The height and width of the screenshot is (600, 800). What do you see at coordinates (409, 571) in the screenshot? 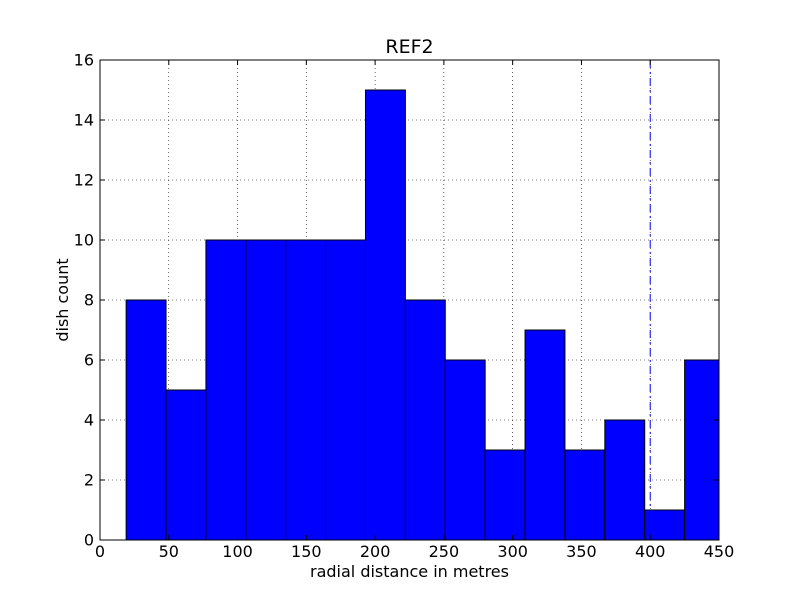
I see `x-axis-label: radial distance in metres` at bounding box center [409, 571].